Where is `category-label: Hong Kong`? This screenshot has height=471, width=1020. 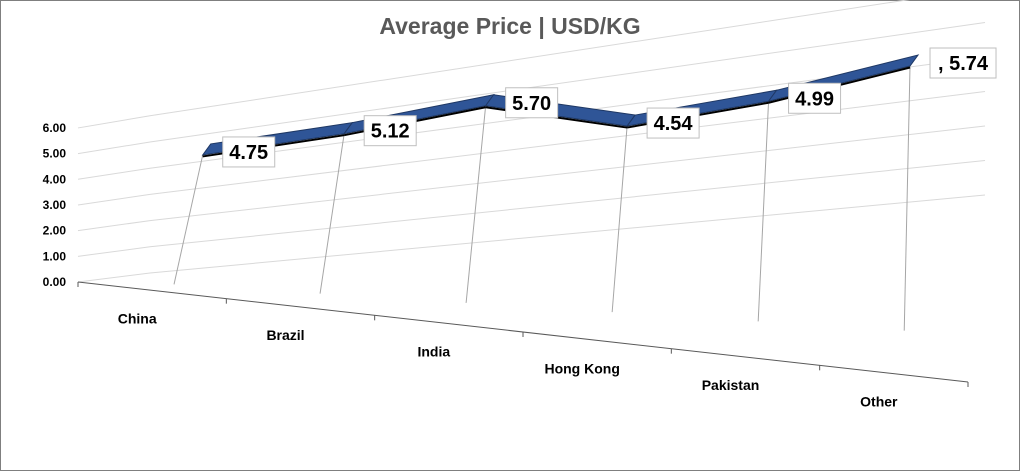 category-label: Hong Kong is located at coordinates (581, 368).